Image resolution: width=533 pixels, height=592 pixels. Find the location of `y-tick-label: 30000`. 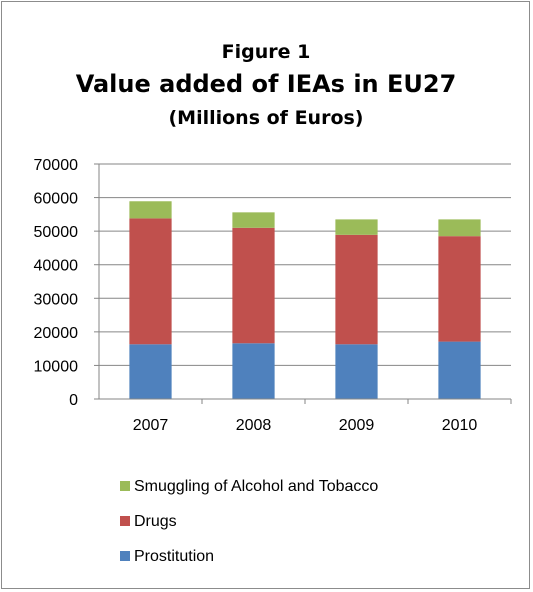

y-tick-label: 30000 is located at coordinates (56, 299).